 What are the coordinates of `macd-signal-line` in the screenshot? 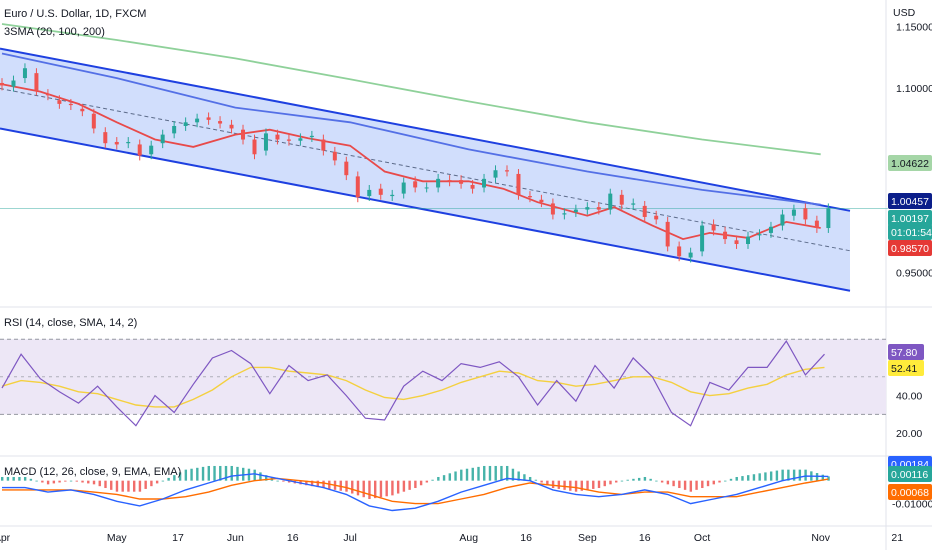 It's located at (415, 491).